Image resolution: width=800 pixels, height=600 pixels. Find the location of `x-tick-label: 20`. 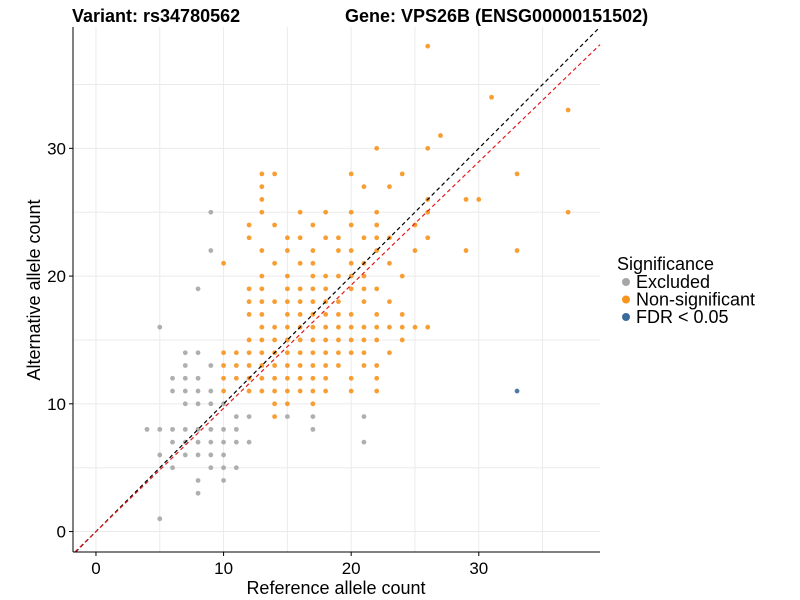

x-tick-label: 20 is located at coordinates (351, 568).